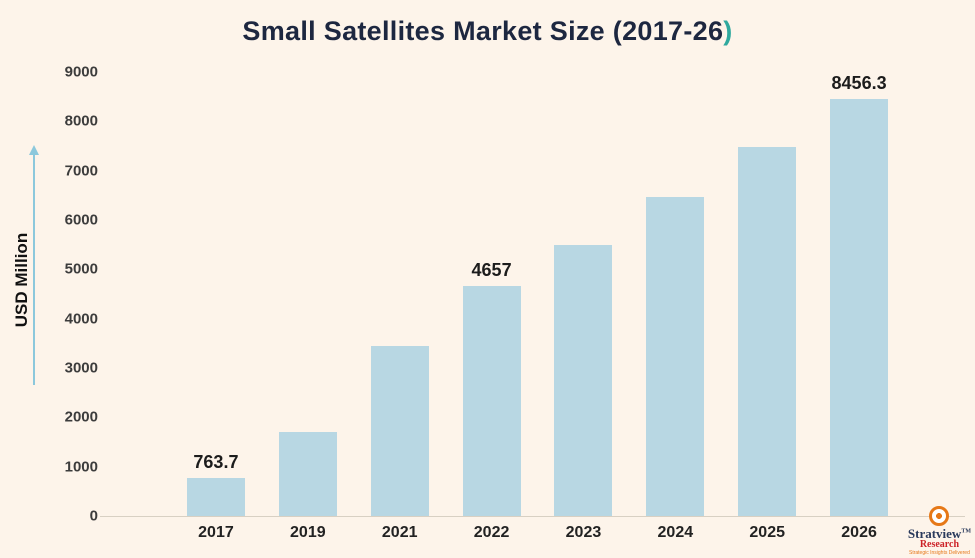 This screenshot has height=558, width=975. Describe the element at coordinates (399, 532) in the screenshot. I see `x-axis-tick-label: 2021` at that location.